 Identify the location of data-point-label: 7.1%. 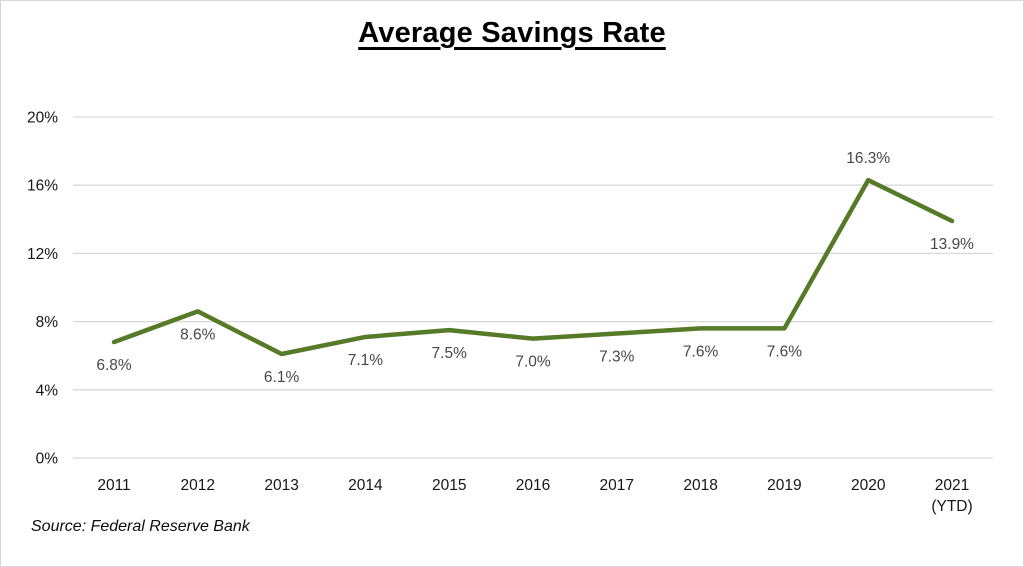
(366, 360).